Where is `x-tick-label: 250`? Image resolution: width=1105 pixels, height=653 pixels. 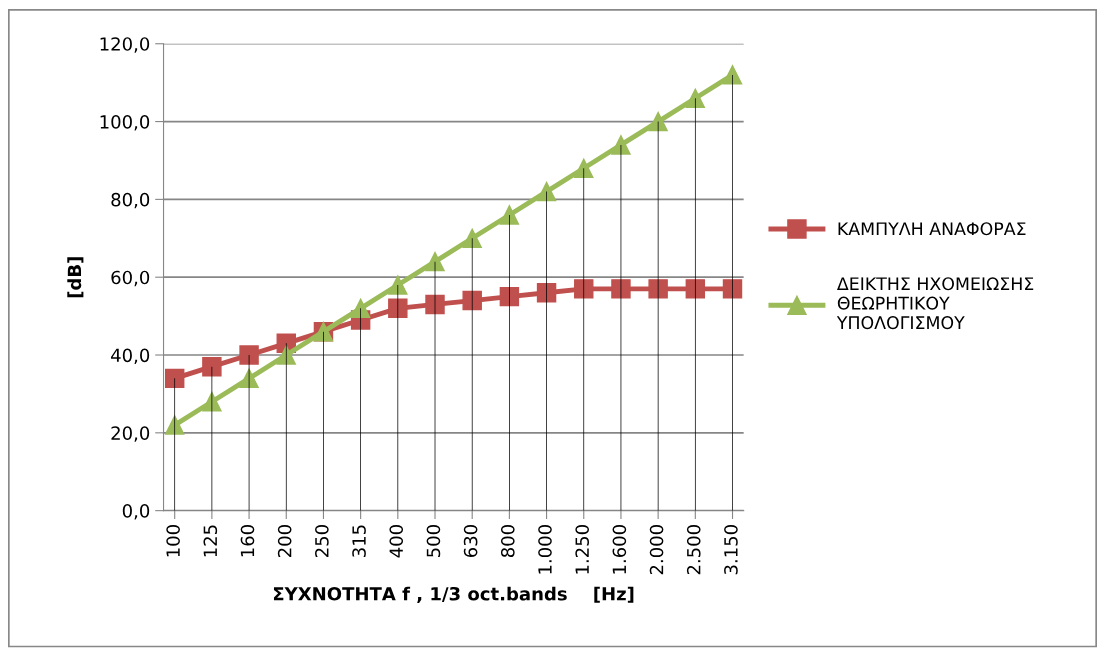 x-tick-label: 250 is located at coordinates (322, 541).